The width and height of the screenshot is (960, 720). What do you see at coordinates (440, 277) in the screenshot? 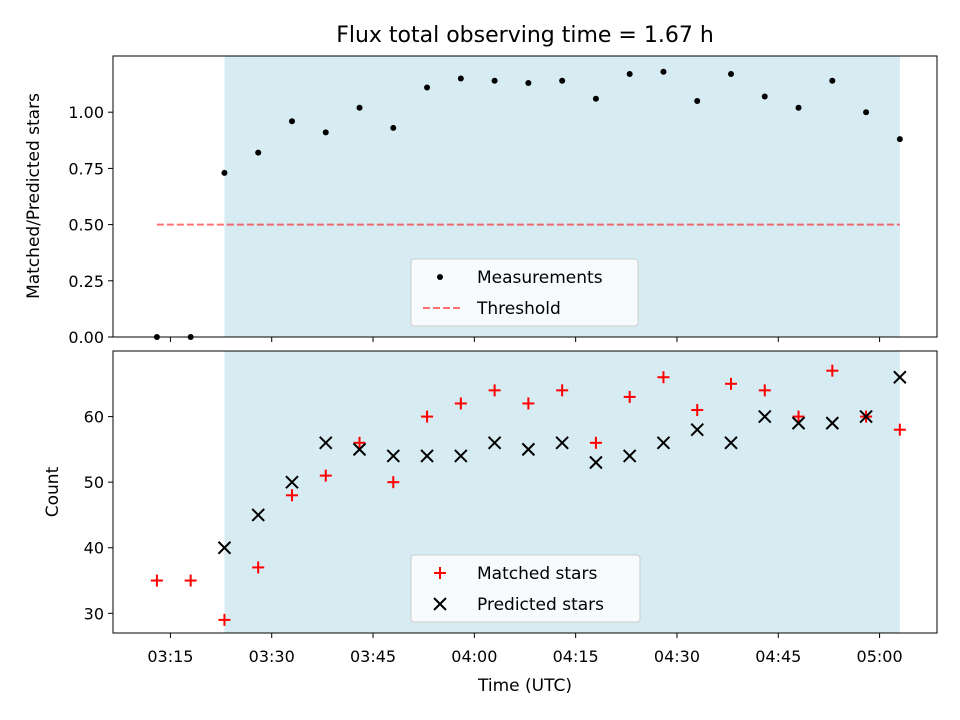
I see `measurements-legend-marker` at bounding box center [440, 277].